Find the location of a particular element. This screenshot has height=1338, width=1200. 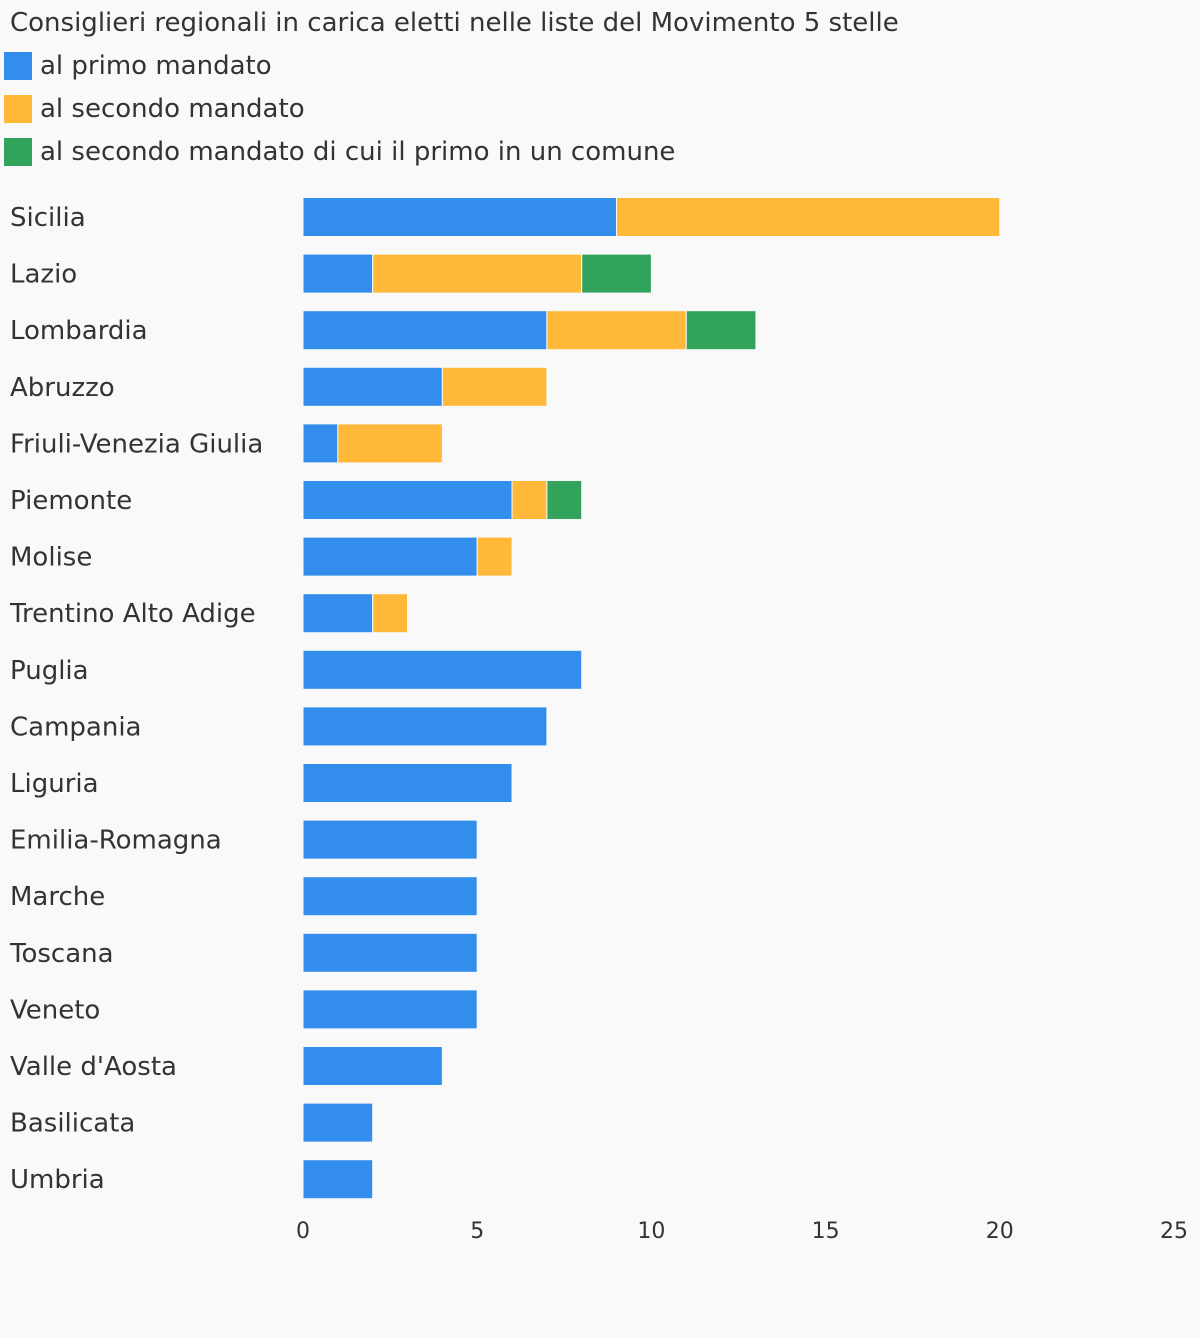

category-label-lazio: Lazio is located at coordinates (43, 275).